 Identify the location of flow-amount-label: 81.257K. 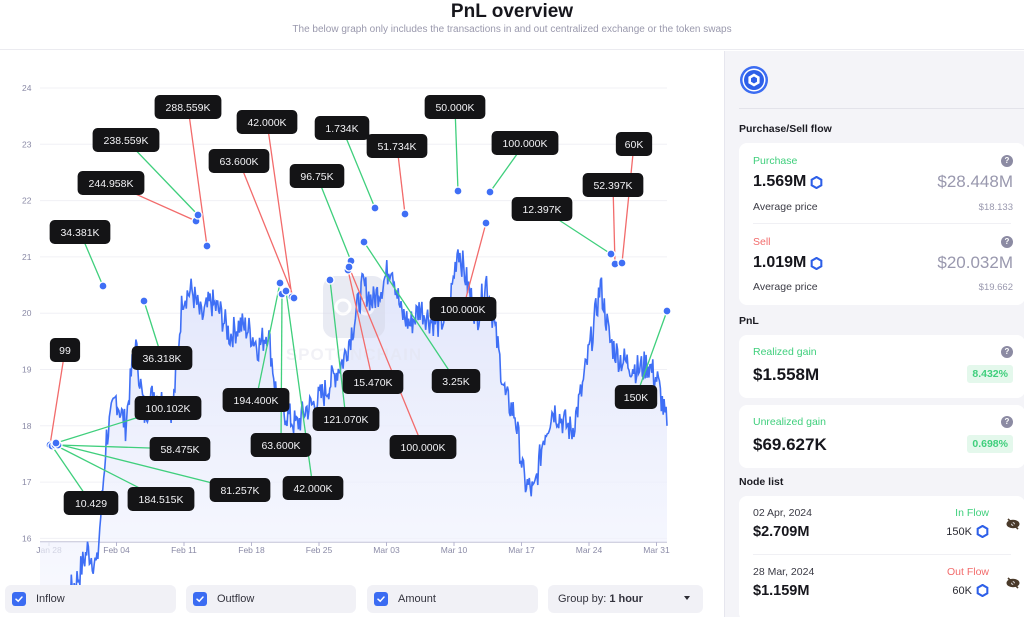
(240, 490).